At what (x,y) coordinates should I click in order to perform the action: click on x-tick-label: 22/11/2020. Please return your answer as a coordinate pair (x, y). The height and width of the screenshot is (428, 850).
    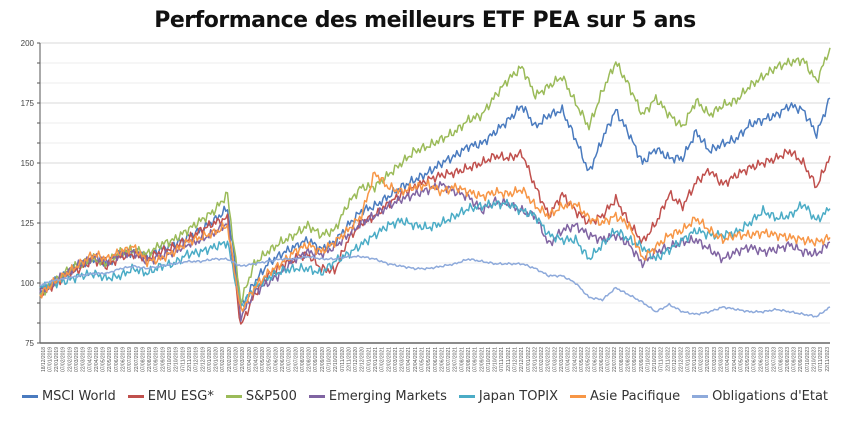
    Looking at the image, I should click on (349, 359).